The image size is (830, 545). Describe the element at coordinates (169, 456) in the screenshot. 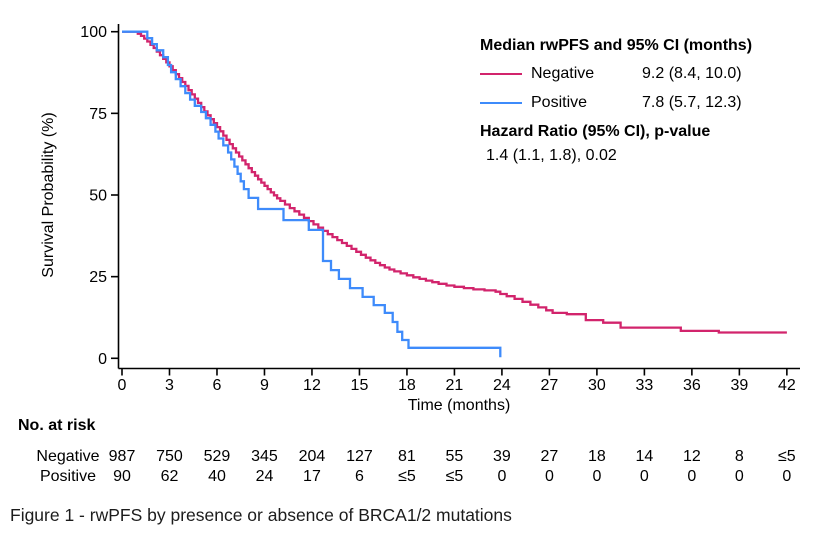

I see `risk-count: 750` at that location.